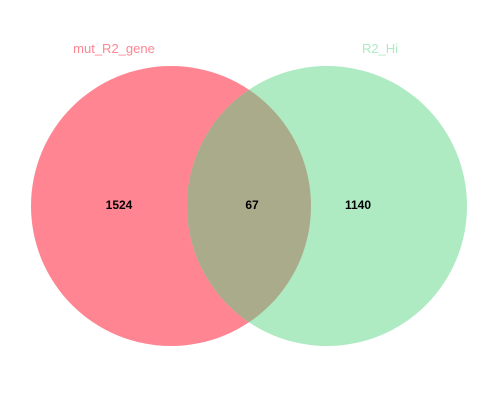 Image resolution: width=500 pixels, height=415 pixels. I want to click on count-left-only: 1524, so click(119, 205).